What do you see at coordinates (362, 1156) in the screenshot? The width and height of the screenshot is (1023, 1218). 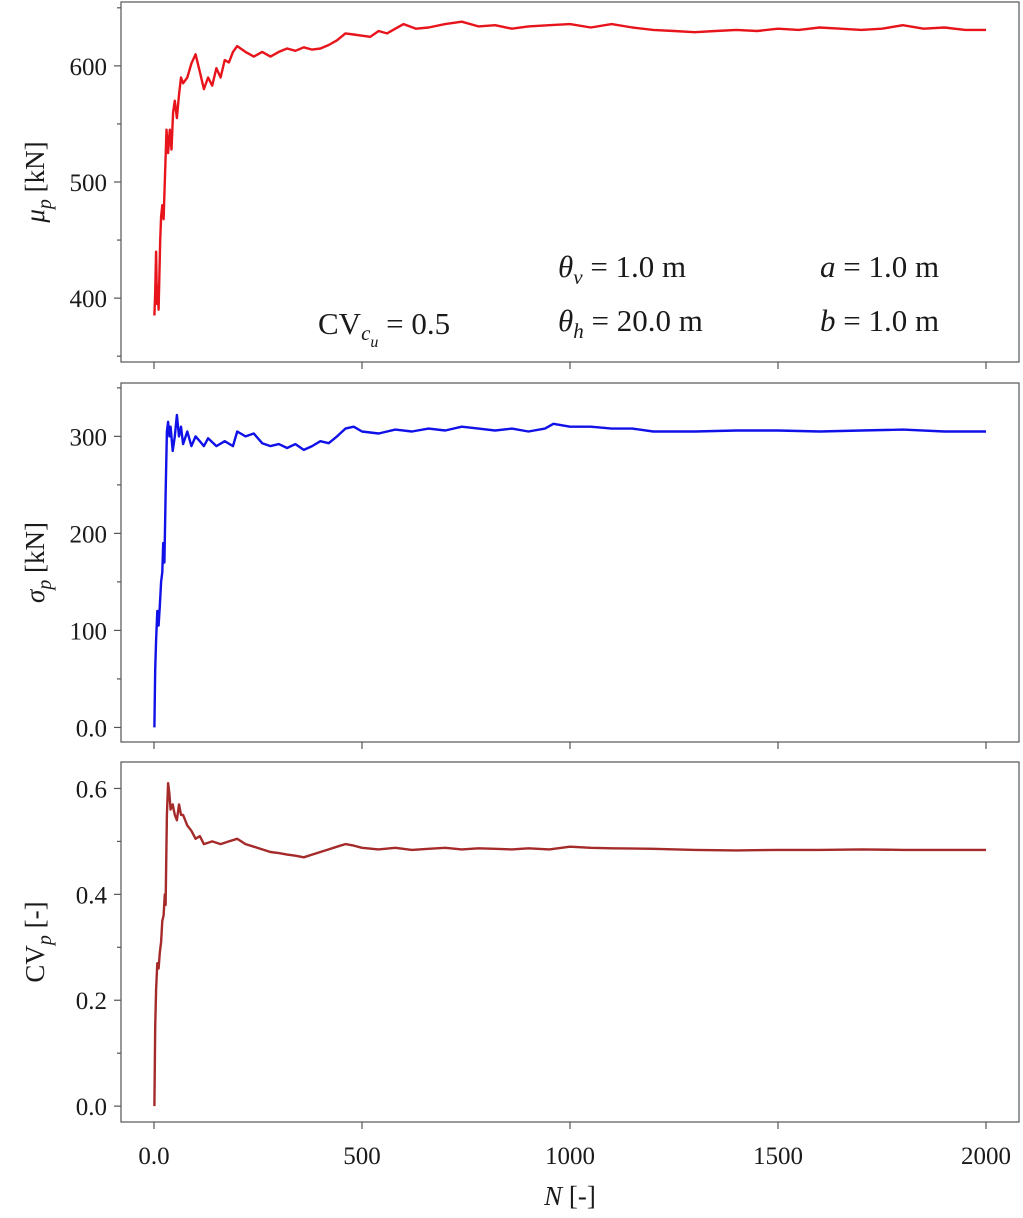 I see `x-tick-label: 500` at bounding box center [362, 1156].